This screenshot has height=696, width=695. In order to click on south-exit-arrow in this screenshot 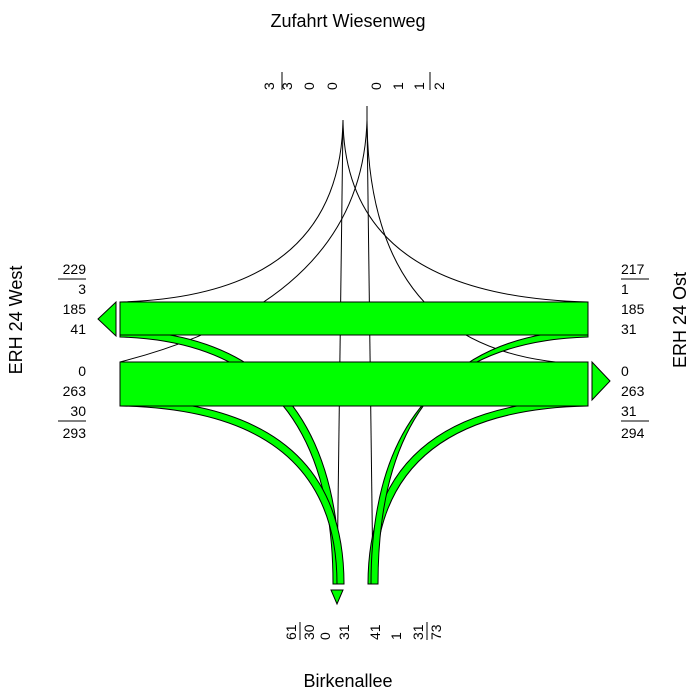, I will do `click(337, 597)`.